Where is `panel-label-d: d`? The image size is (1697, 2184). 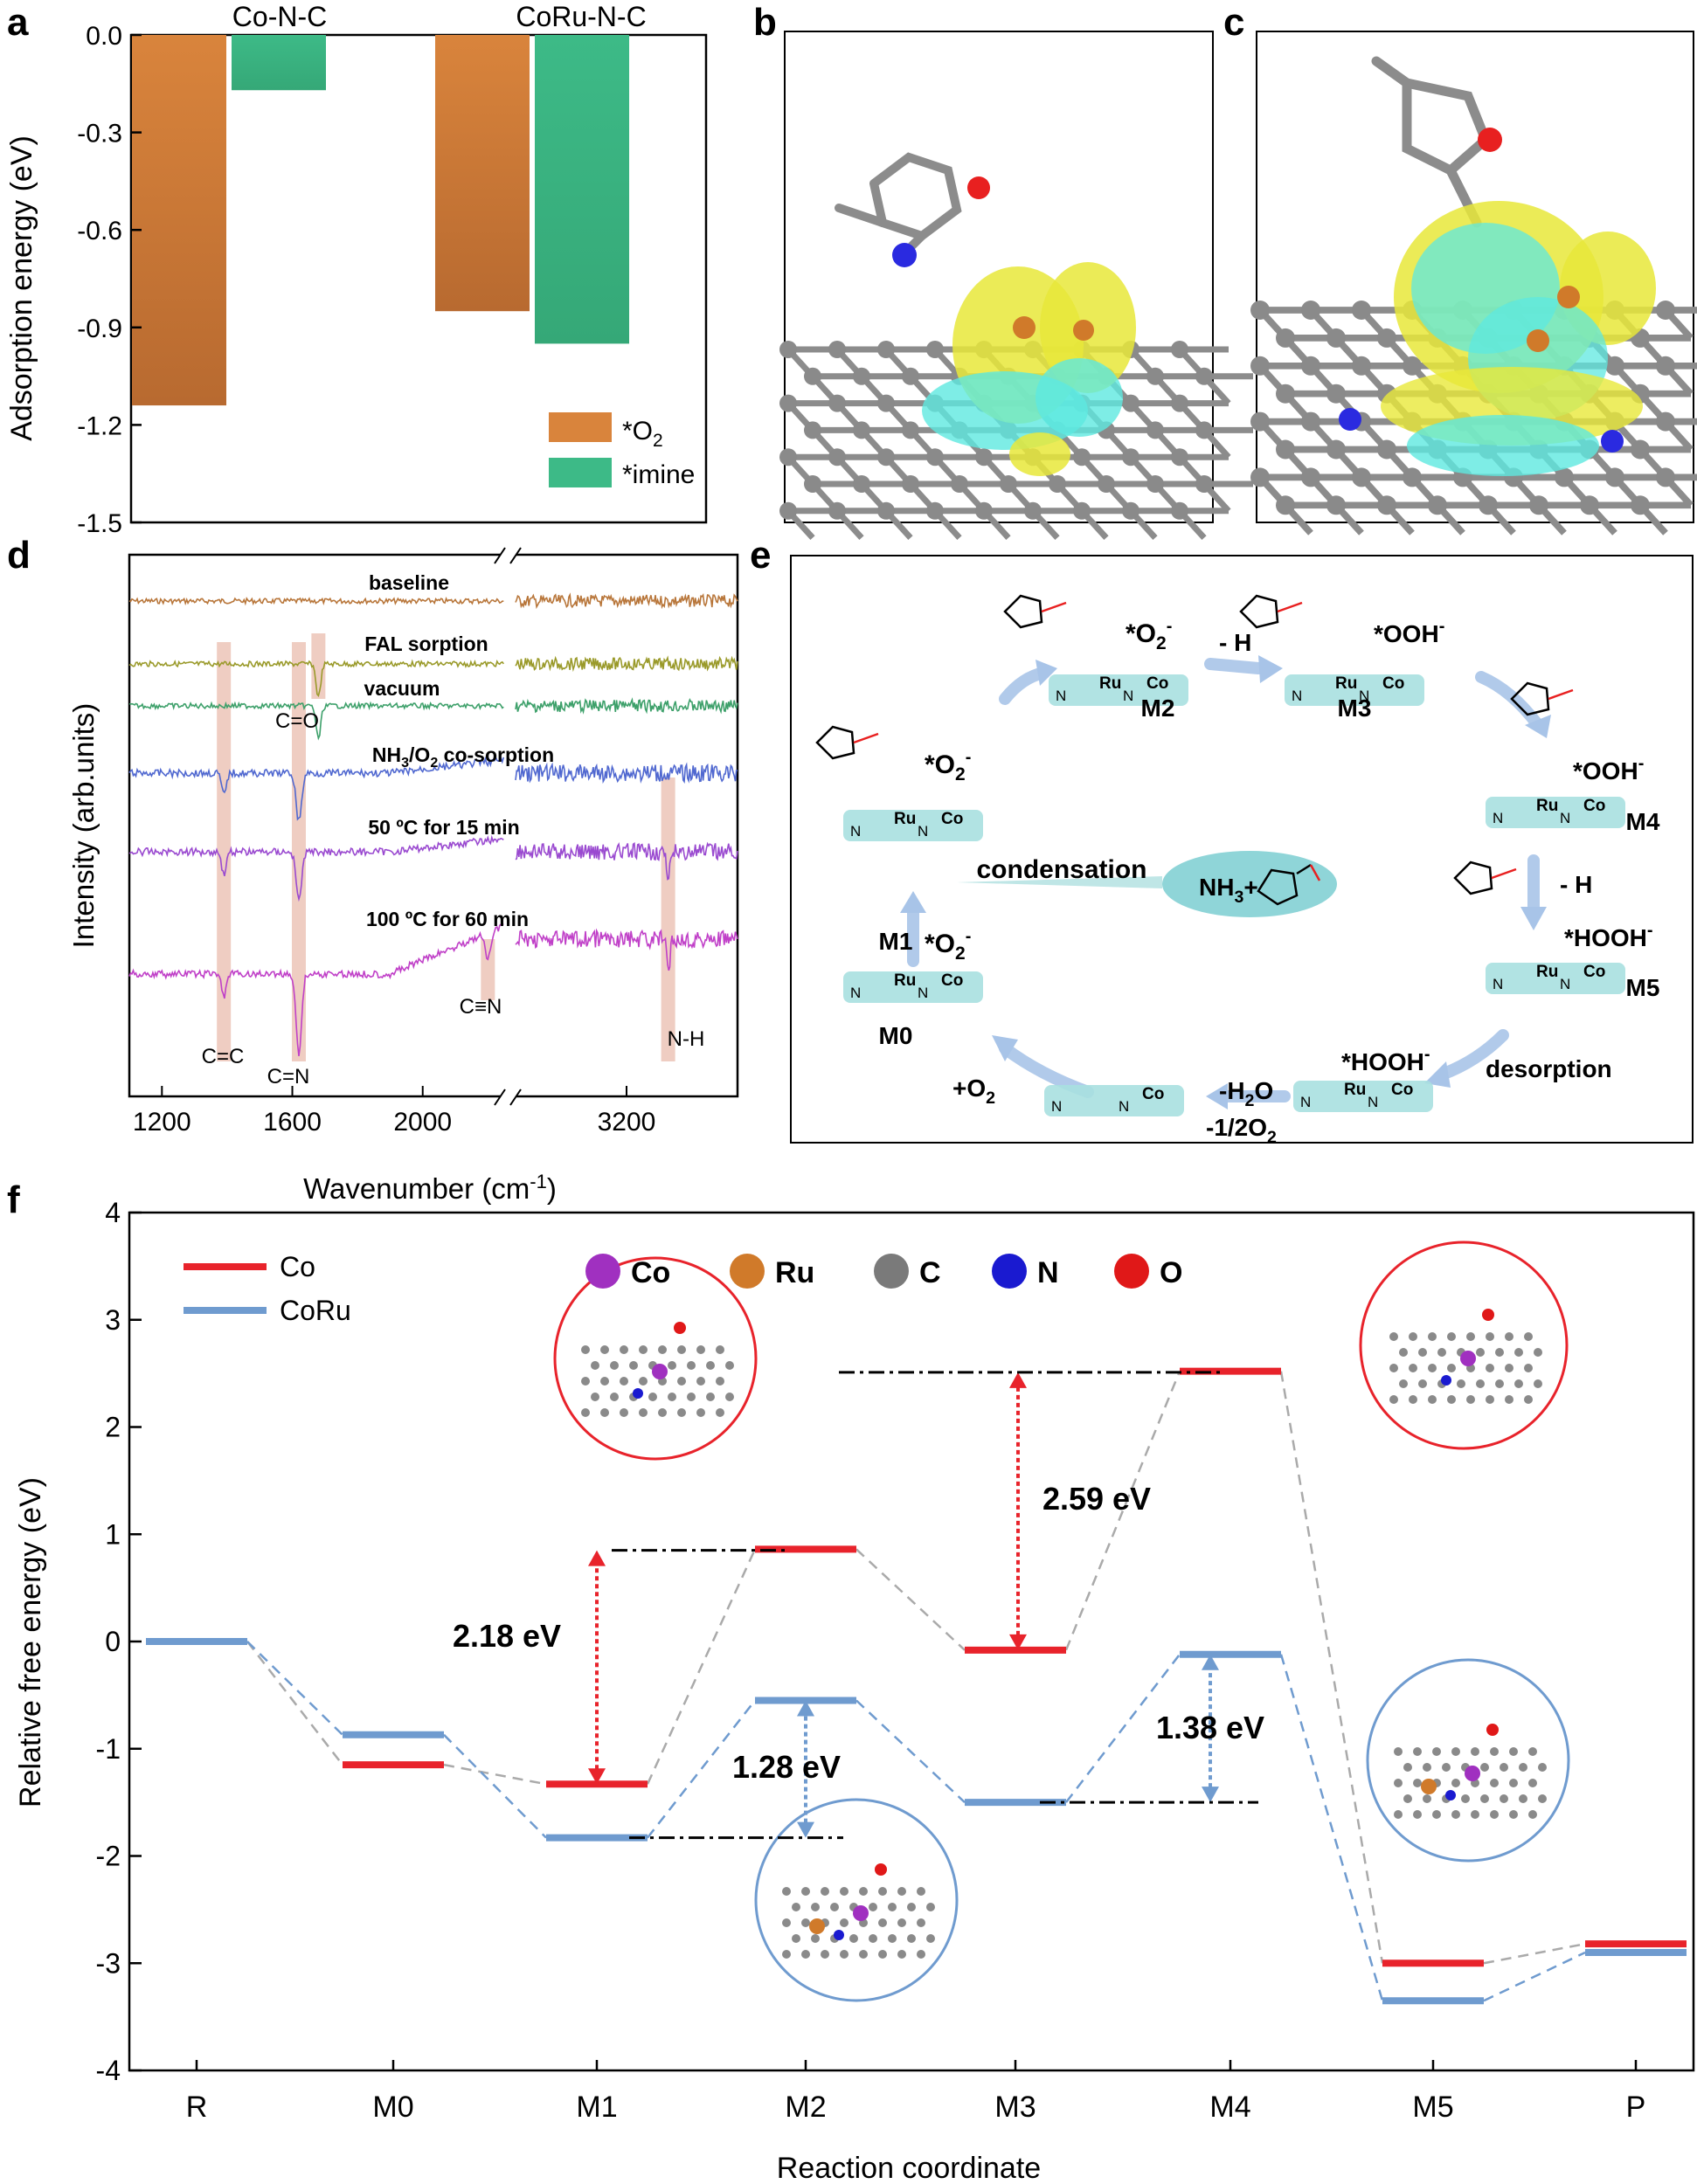 panel-label-d: d is located at coordinates (19, 555).